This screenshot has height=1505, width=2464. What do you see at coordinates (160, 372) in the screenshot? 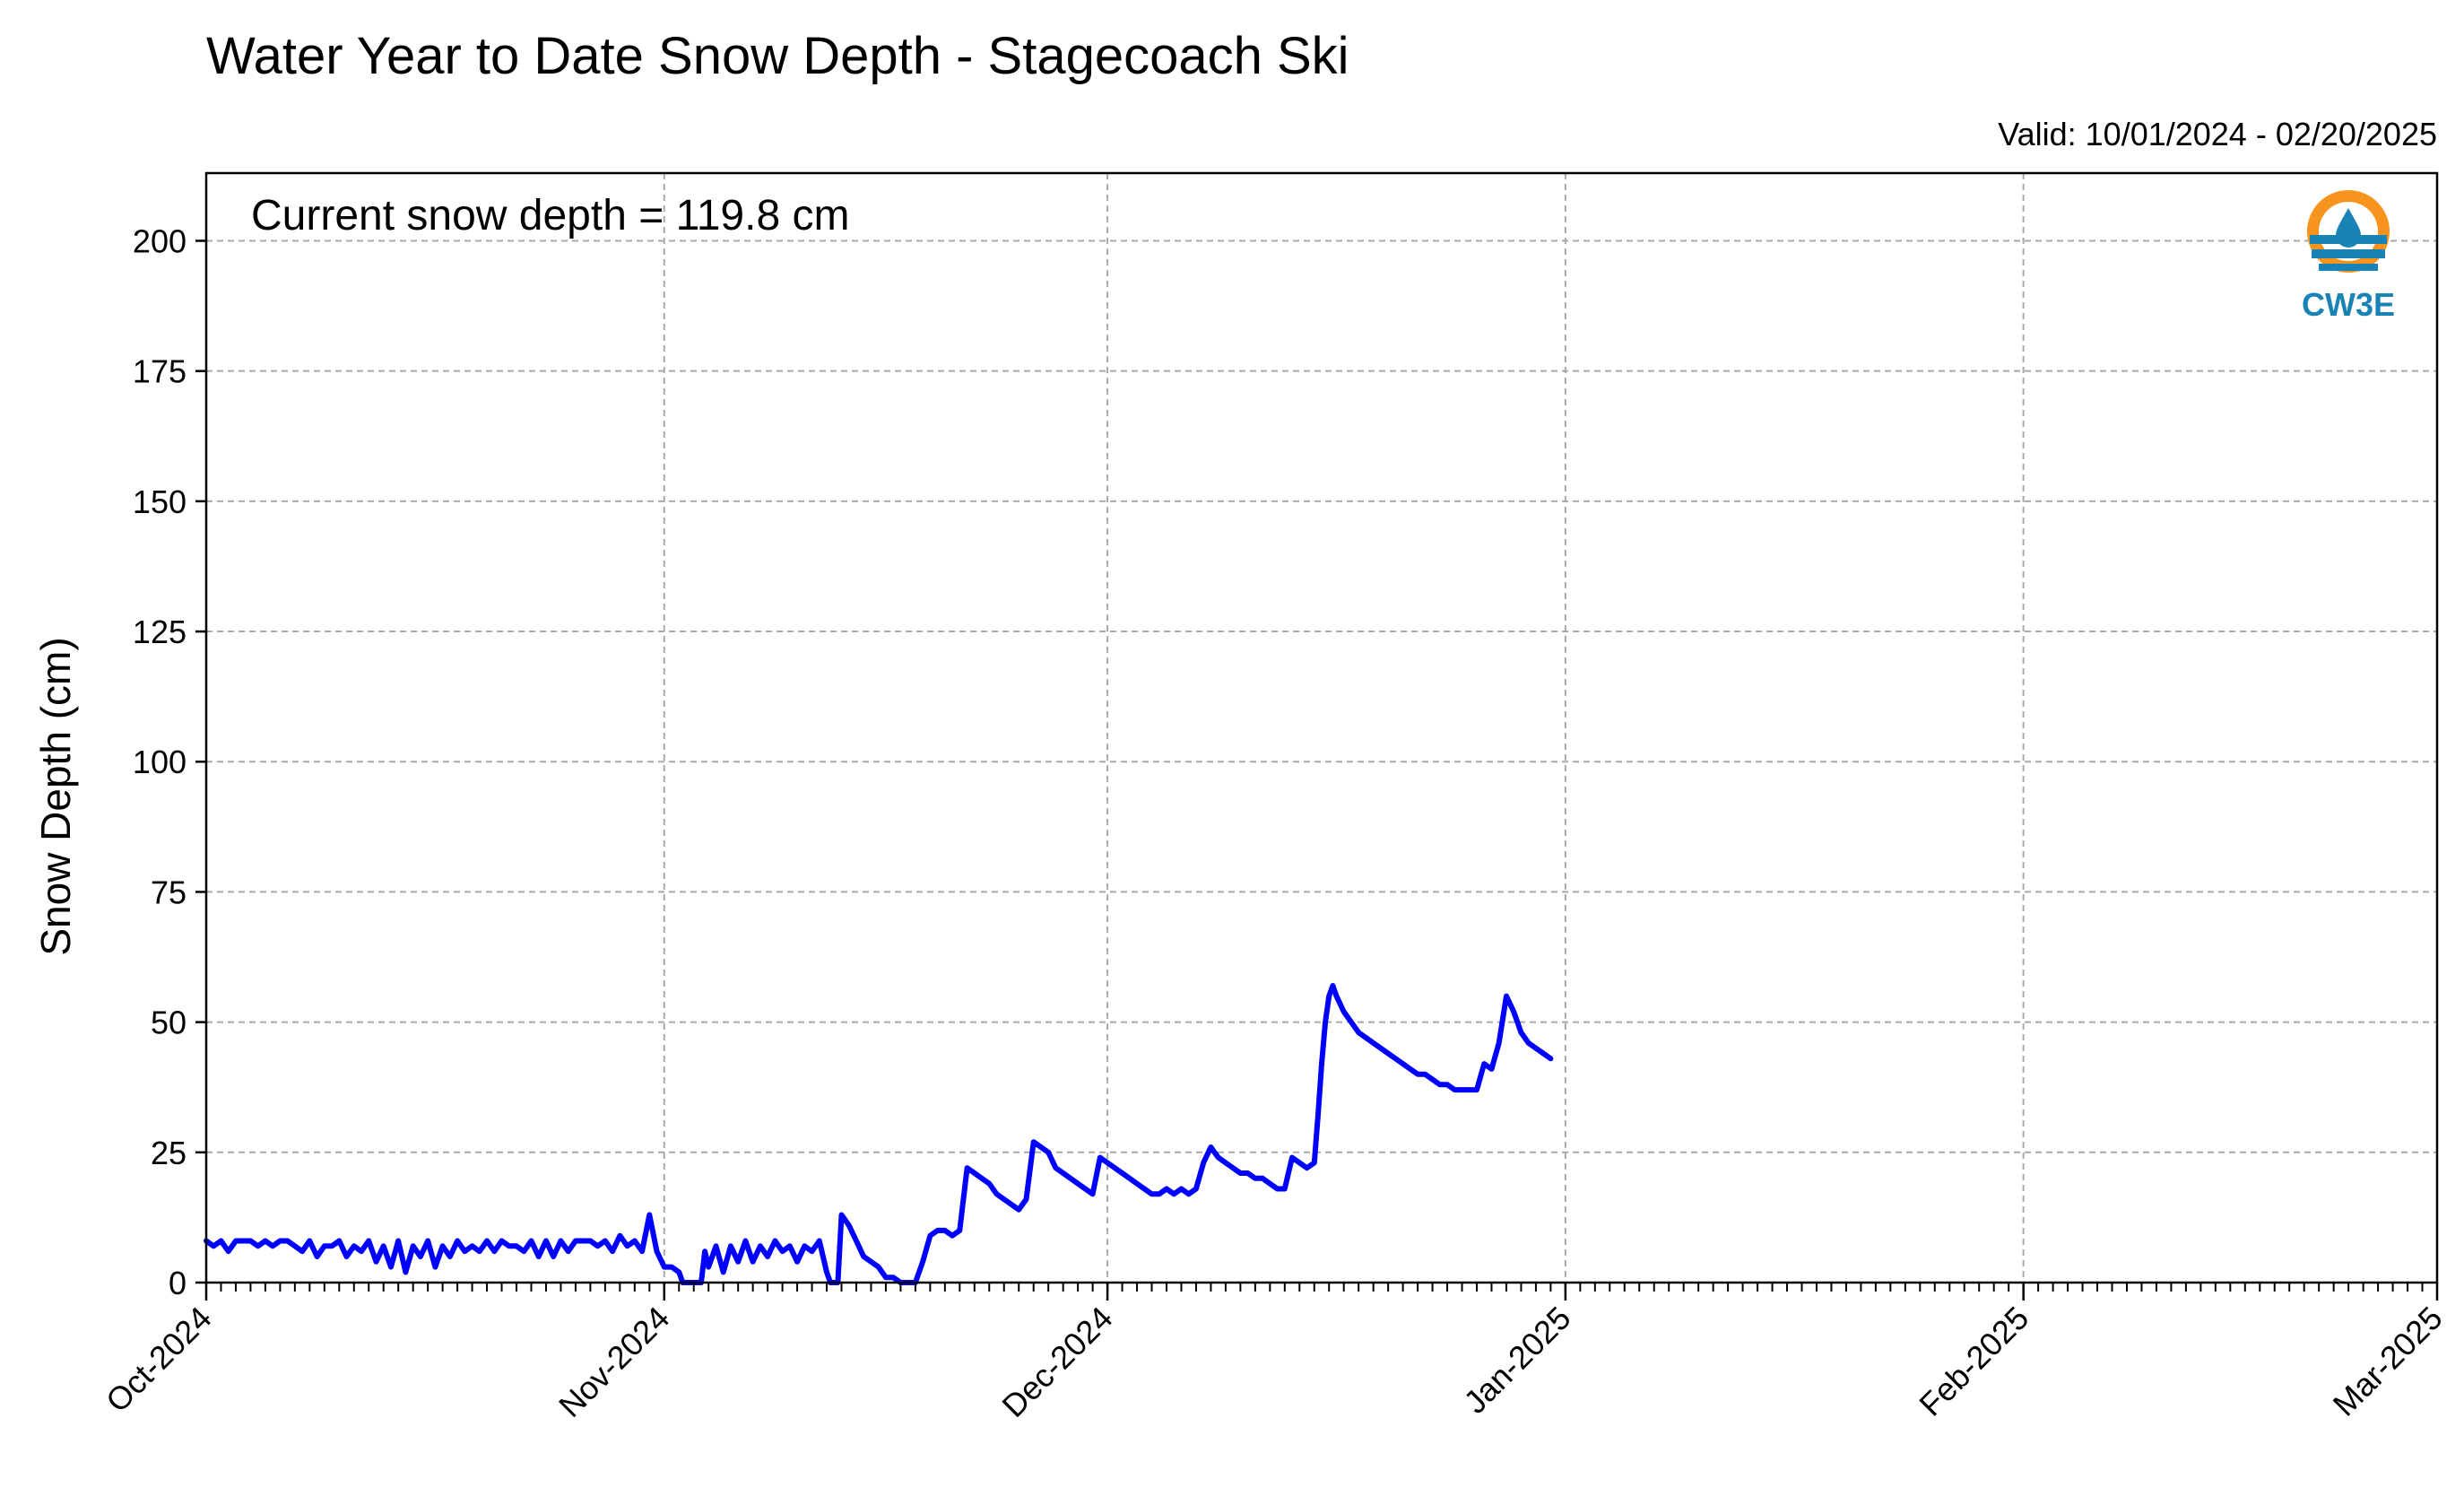
I see `y-tick-label: 175` at bounding box center [160, 372].